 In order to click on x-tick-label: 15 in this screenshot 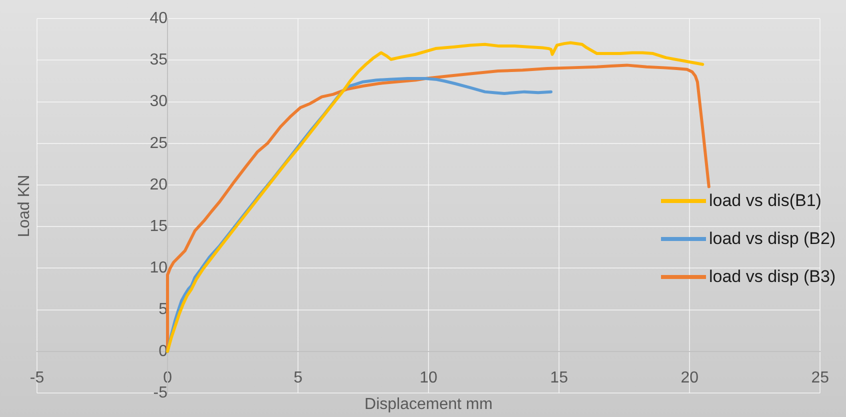, I will do `click(559, 377)`.